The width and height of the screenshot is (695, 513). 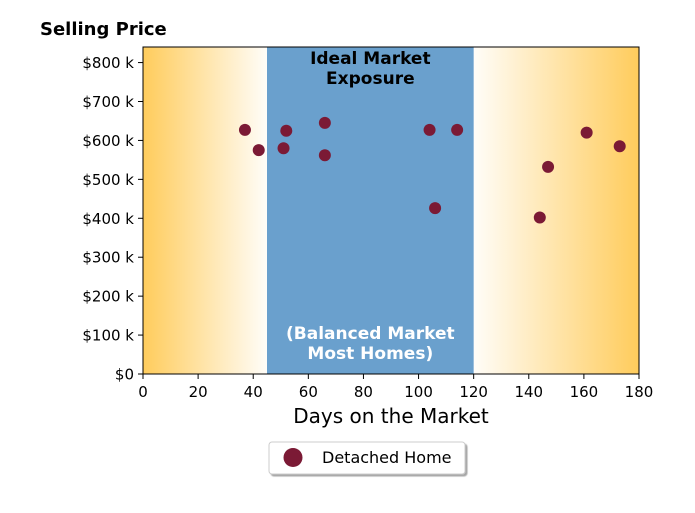 What do you see at coordinates (205, 210) in the screenshot?
I see `left-gradient-zone` at bounding box center [205, 210].